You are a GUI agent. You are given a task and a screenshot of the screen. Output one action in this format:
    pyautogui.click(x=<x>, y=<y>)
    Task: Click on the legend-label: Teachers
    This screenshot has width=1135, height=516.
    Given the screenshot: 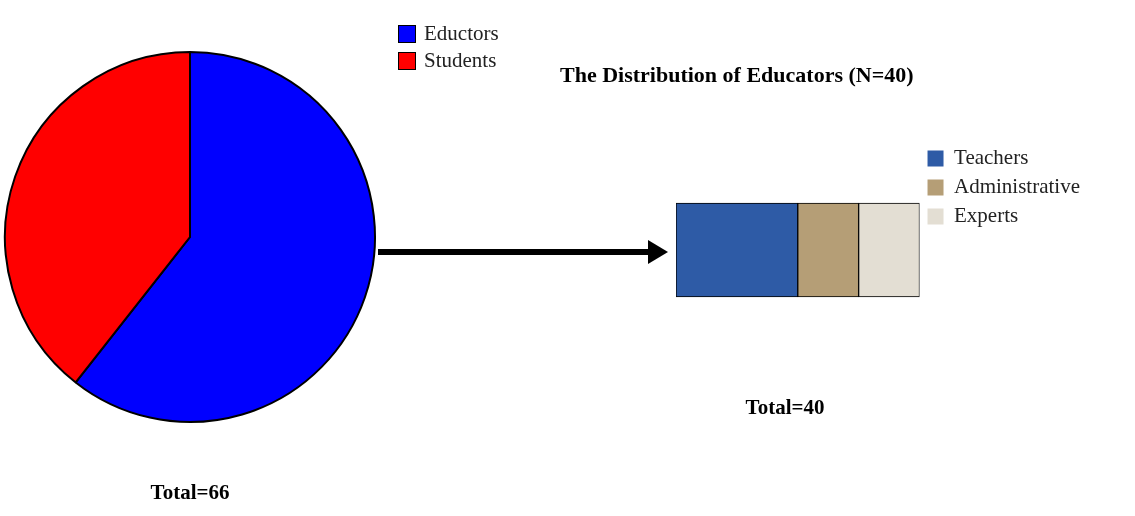 What is the action you would take?
    pyautogui.click(x=991, y=157)
    